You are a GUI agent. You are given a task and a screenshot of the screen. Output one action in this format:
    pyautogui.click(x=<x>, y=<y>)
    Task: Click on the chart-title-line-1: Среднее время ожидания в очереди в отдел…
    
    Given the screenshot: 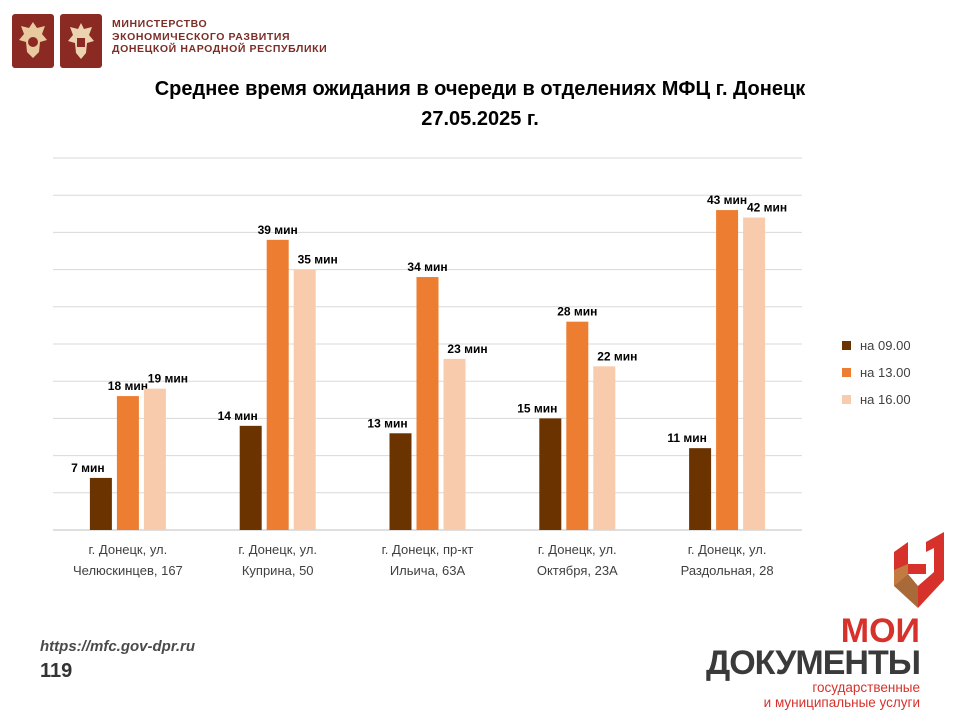 What is the action you would take?
    pyautogui.click(x=480, y=89)
    